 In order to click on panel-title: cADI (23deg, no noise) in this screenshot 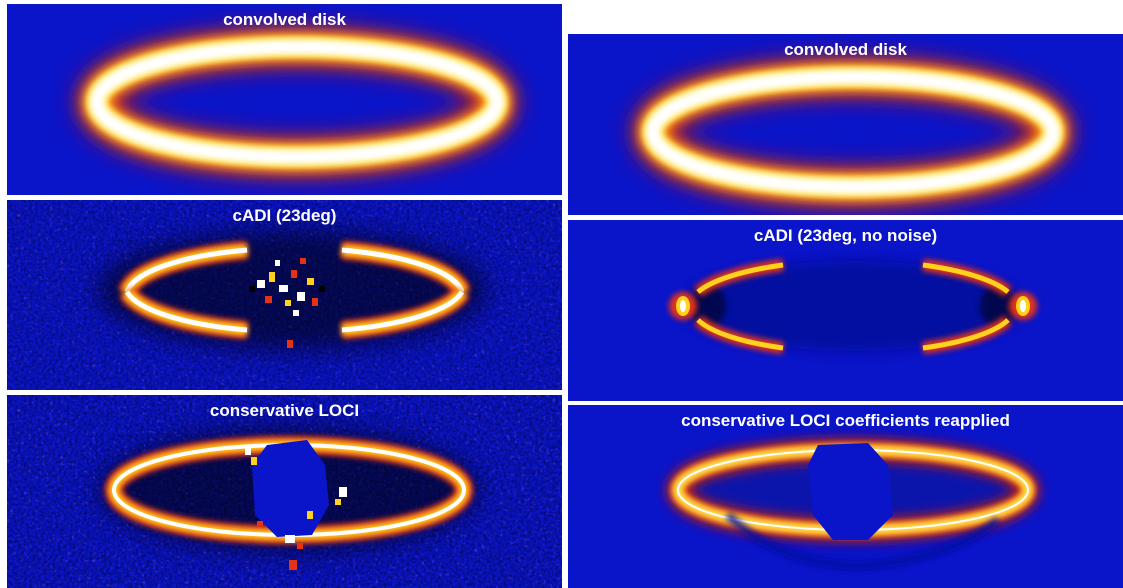, I will do `click(845, 235)`.